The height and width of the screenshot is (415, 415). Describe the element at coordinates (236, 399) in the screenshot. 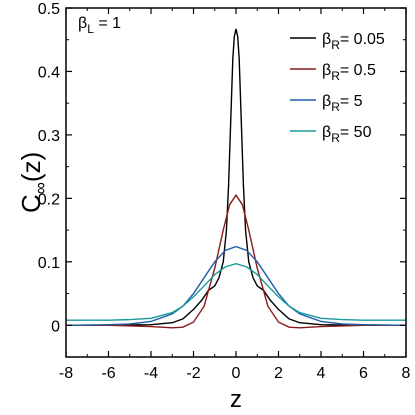

I see `x-axis-label: z` at that location.